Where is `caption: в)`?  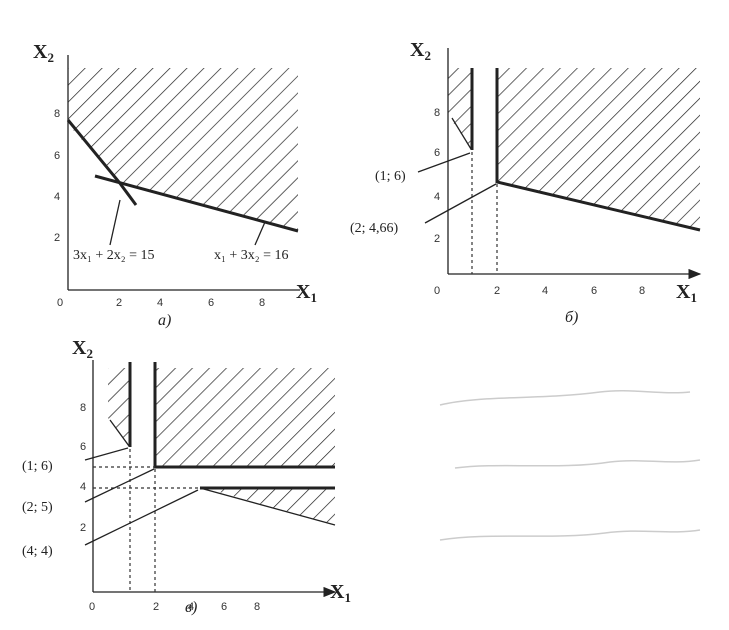 caption: в) is located at coordinates (191, 607).